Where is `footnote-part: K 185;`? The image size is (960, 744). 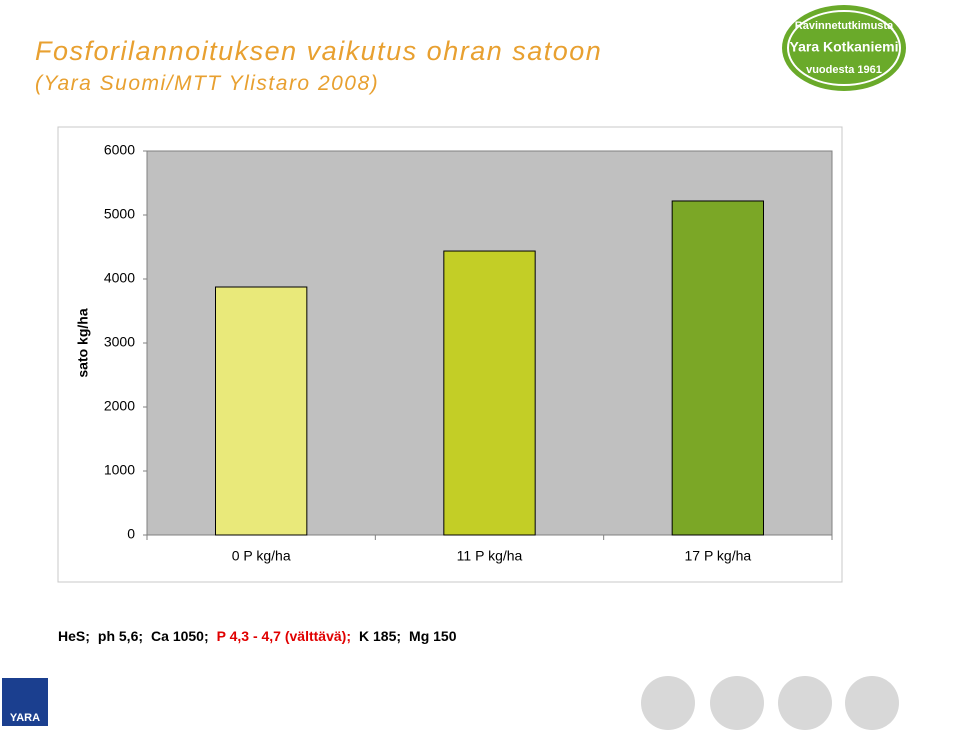 footnote-part: K 185; is located at coordinates (380, 636).